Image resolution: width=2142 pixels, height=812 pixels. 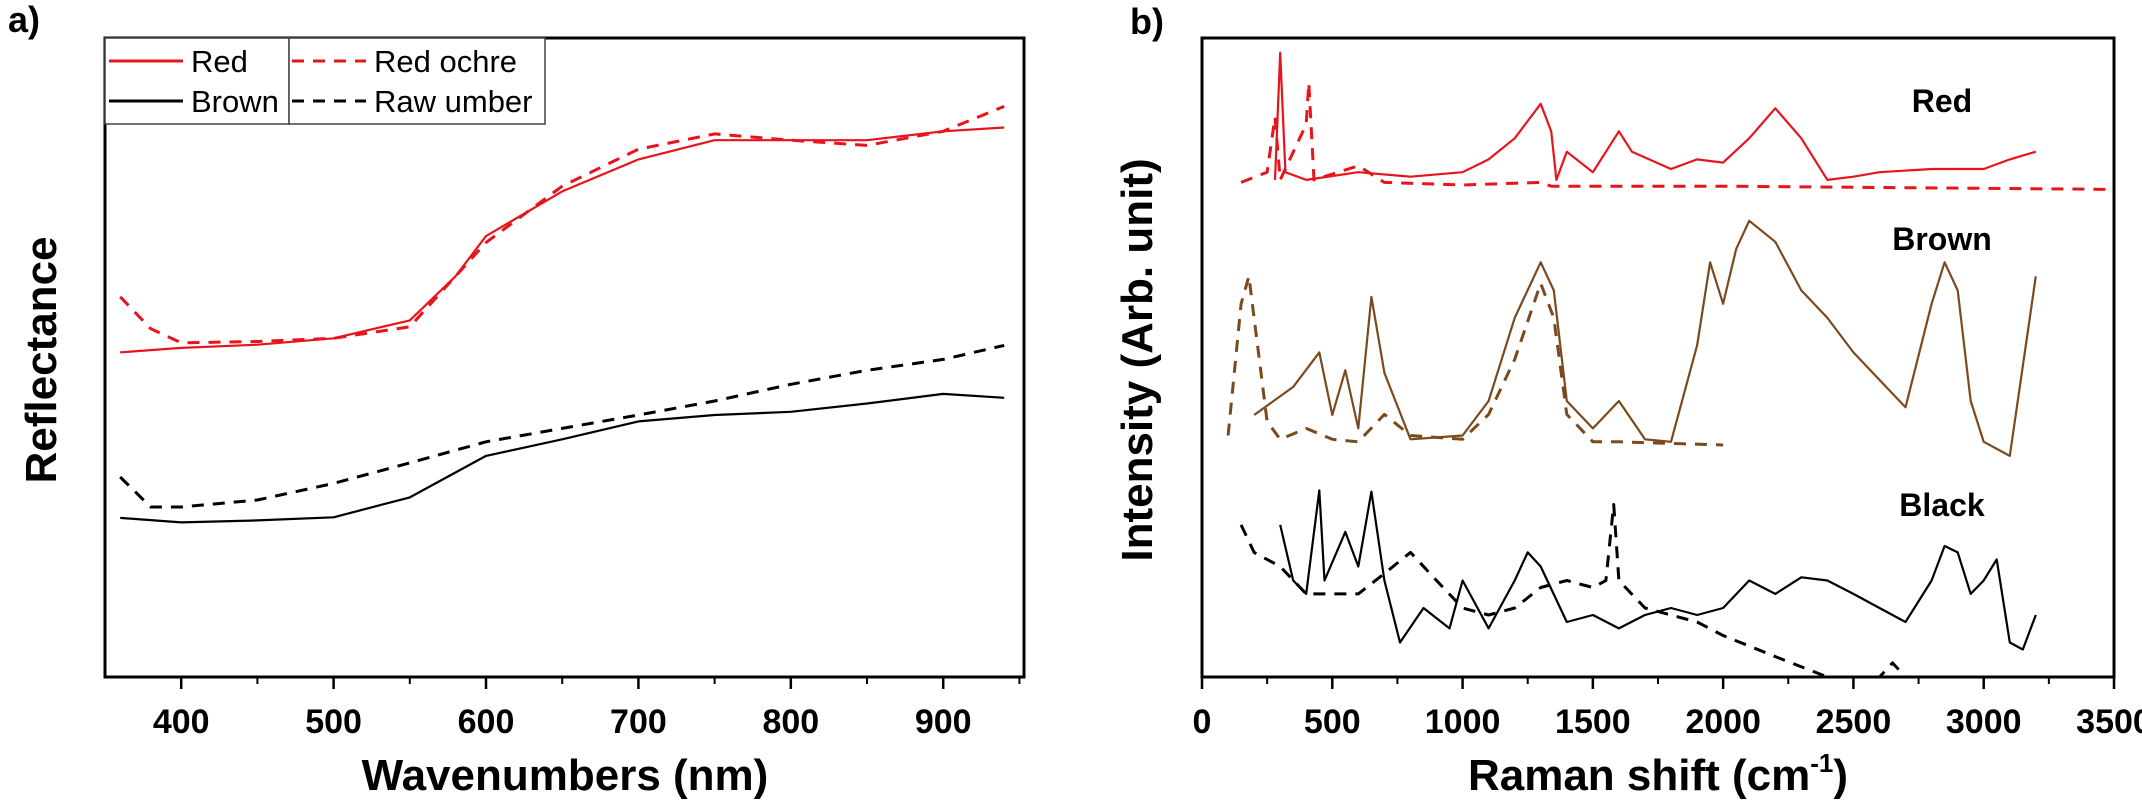 I want to click on annotation-black: Black, so click(x=1942, y=505).